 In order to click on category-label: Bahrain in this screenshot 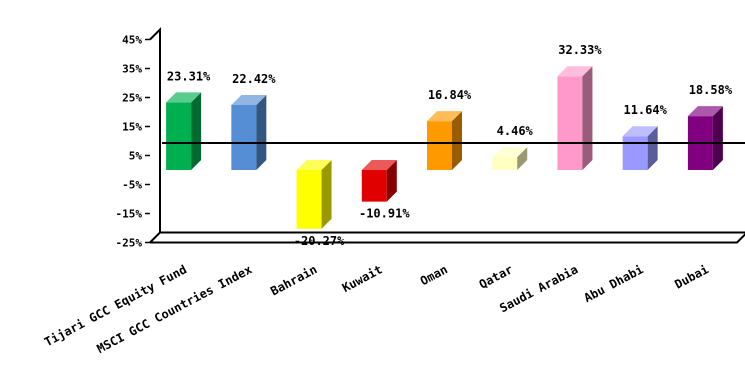, I will do `click(293, 280)`.